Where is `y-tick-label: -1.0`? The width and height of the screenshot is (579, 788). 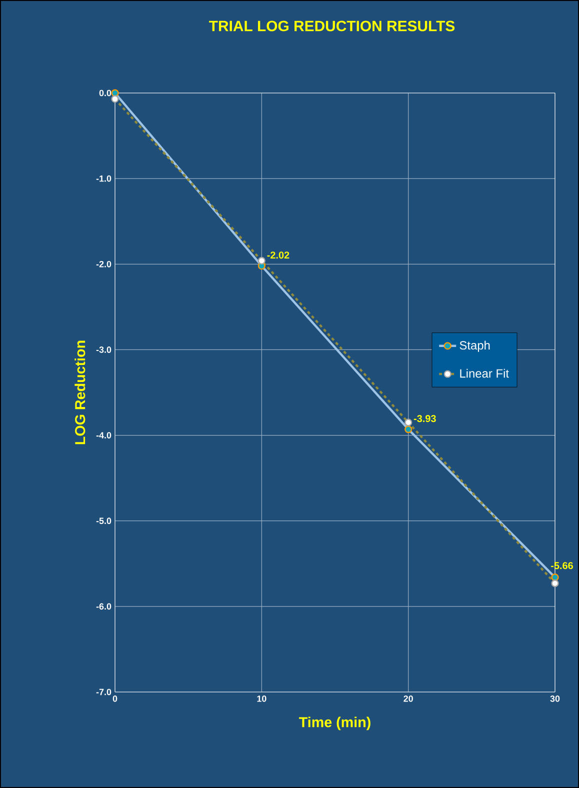 y-tick-label: -1.0 is located at coordinates (104, 178).